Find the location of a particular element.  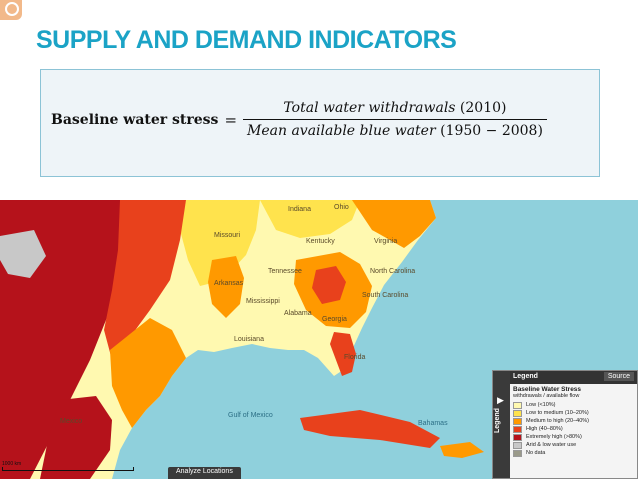

denominator-years: (1950 − 2008) is located at coordinates (489, 131).